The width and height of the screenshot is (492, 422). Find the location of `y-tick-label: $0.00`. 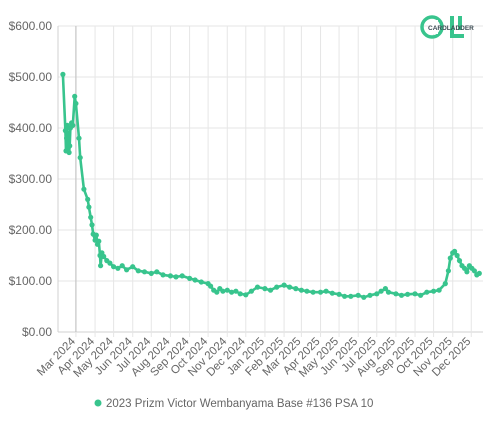

y-tick-label: $0.00 is located at coordinates (37, 332).